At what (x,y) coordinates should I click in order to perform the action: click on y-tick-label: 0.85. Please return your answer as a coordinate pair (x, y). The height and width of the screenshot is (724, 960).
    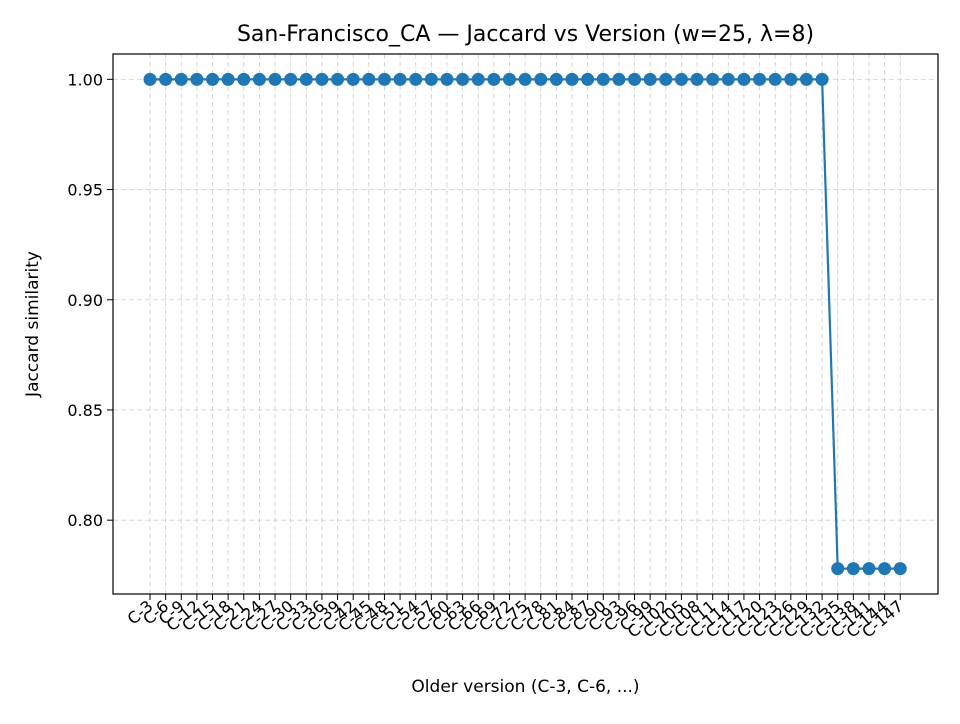
    Looking at the image, I should click on (85, 410).